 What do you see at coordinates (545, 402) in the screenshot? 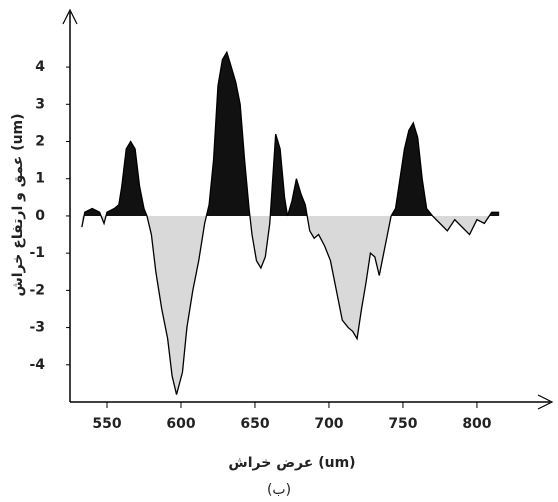
I see `x-axis-arrow` at bounding box center [545, 402].